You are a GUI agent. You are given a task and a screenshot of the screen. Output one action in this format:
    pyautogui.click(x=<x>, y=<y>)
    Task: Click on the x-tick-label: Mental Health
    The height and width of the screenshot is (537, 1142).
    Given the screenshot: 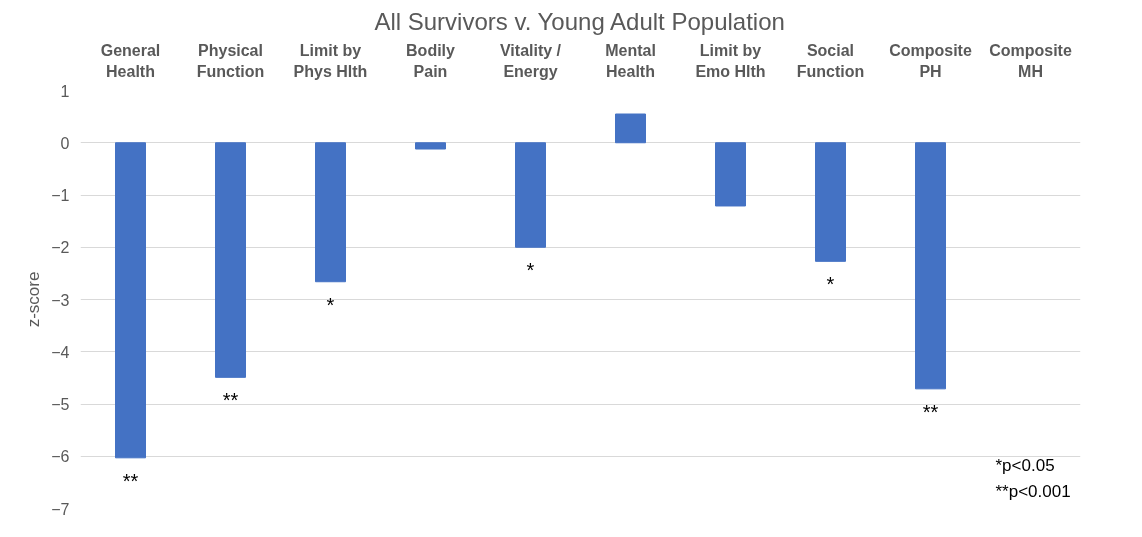 What is the action you would take?
    pyautogui.click(x=630, y=61)
    